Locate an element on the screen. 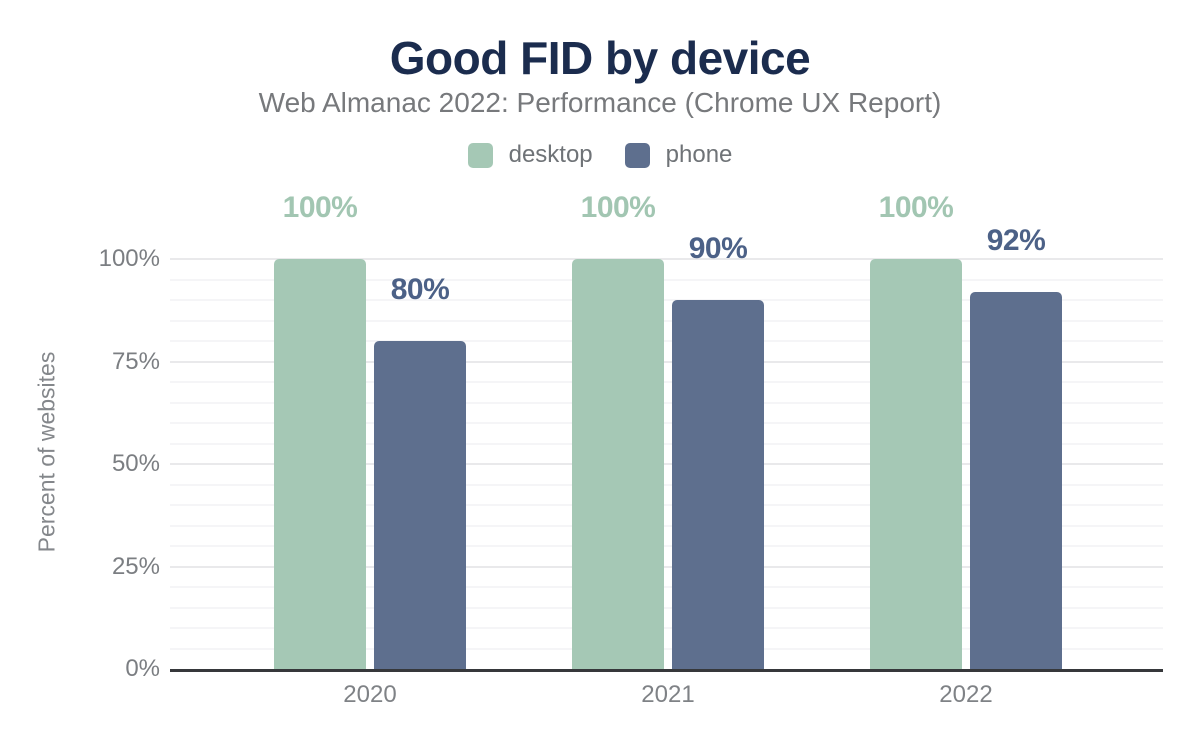 The height and width of the screenshot is (742, 1200). legend-label-desktop: desktop is located at coordinates (550, 154).